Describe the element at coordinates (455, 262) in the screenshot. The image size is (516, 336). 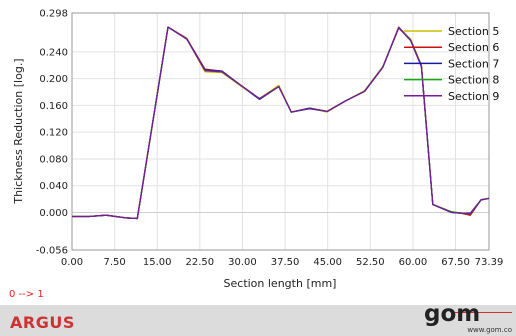
I see `x-tick-label: 67.50` at that location.